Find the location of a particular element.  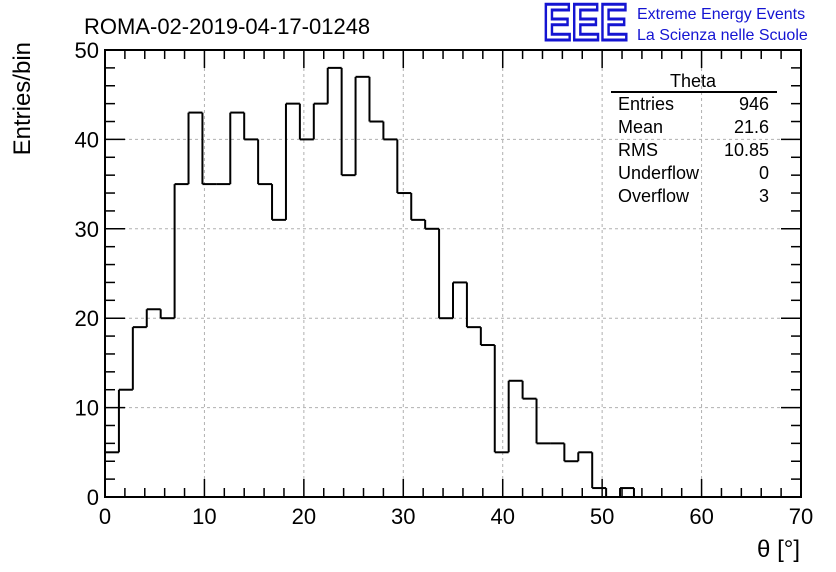

y-tick-label: 50 is located at coordinates (87, 50).